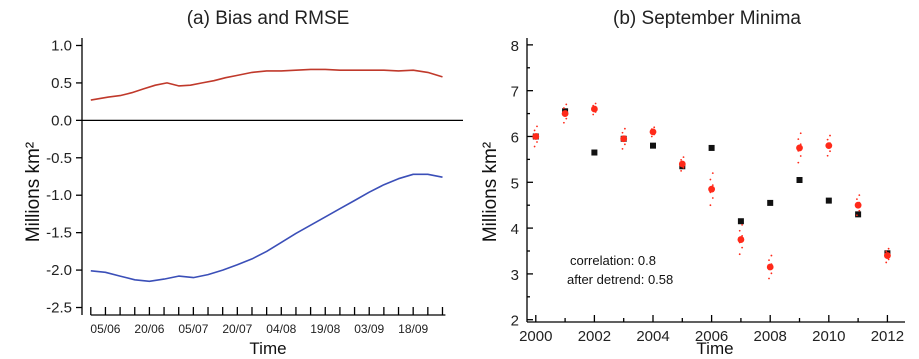  I want to click on panel-a-ylabel: Millions km², so click(33, 192).